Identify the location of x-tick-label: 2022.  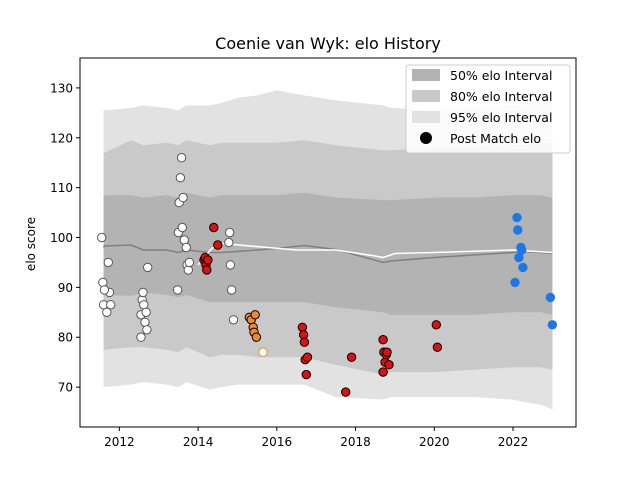
(513, 442).